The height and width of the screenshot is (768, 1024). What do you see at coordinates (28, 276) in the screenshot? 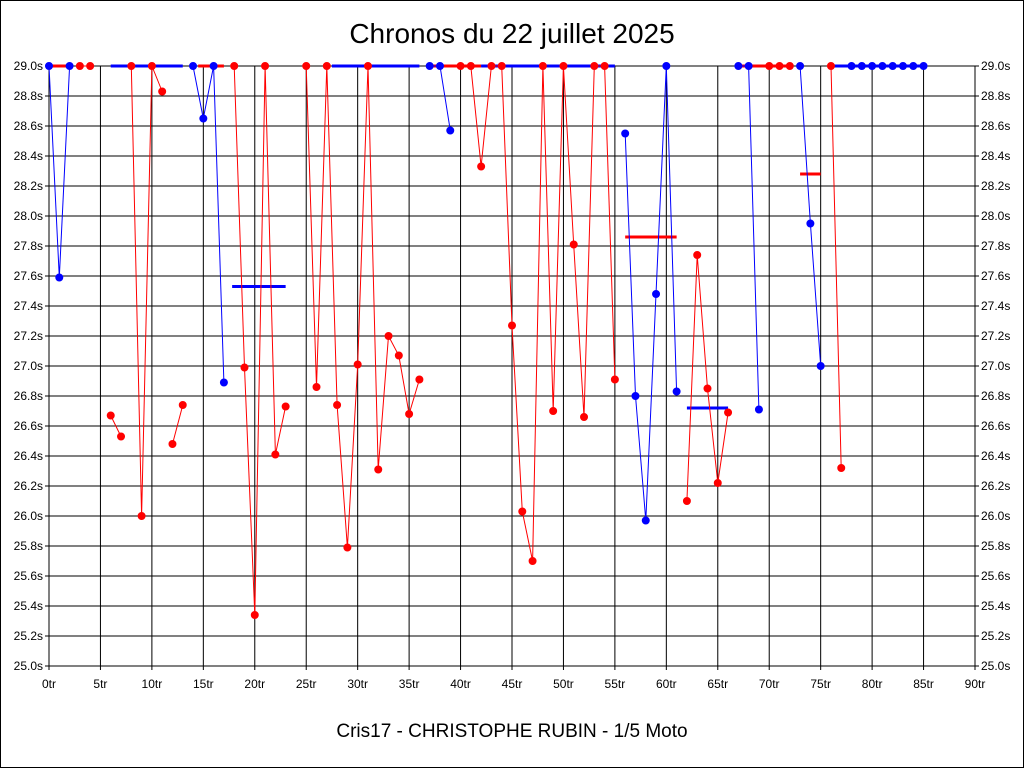
I see `y-tick-label-left: 27.6s` at bounding box center [28, 276].